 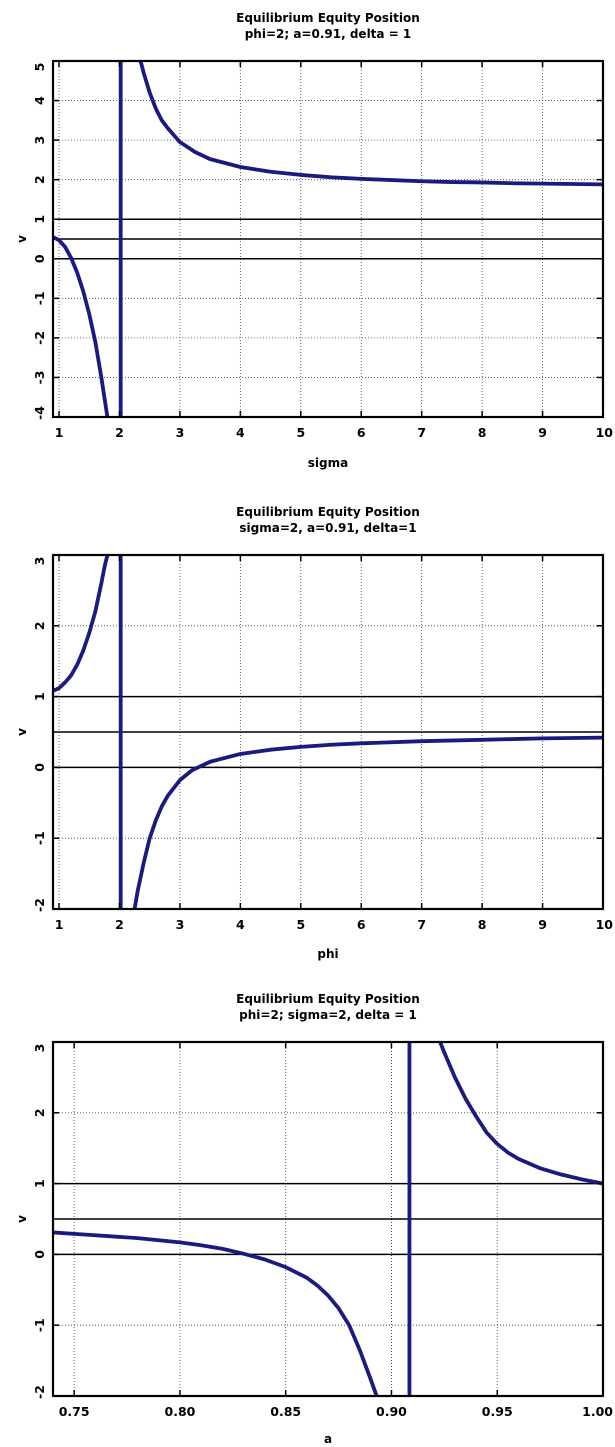 What do you see at coordinates (327, 528) in the screenshot?
I see `chart-subtitle: sigma=2, a=0.91, delta=1` at bounding box center [327, 528].